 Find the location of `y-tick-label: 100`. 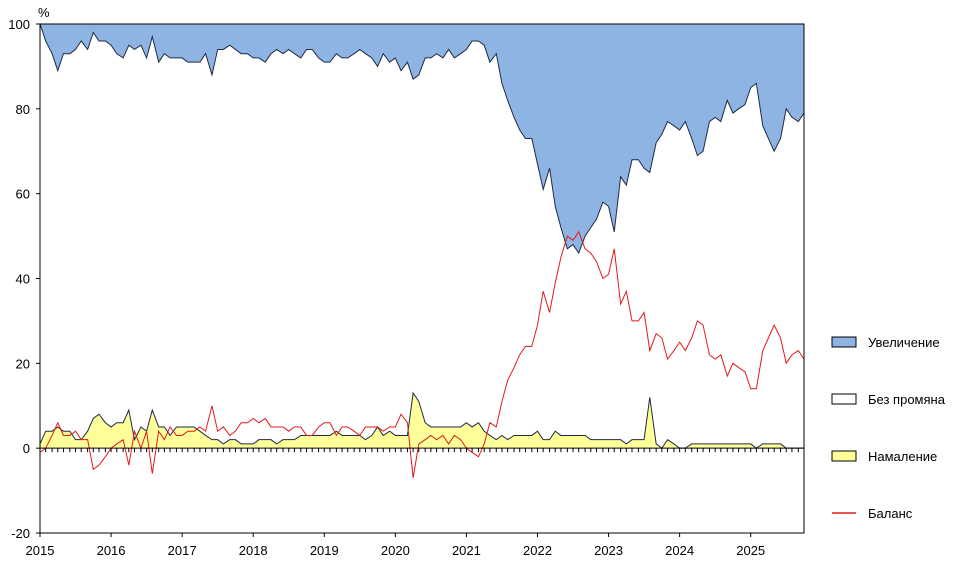

y-tick-label: 100 is located at coordinates (19, 24).